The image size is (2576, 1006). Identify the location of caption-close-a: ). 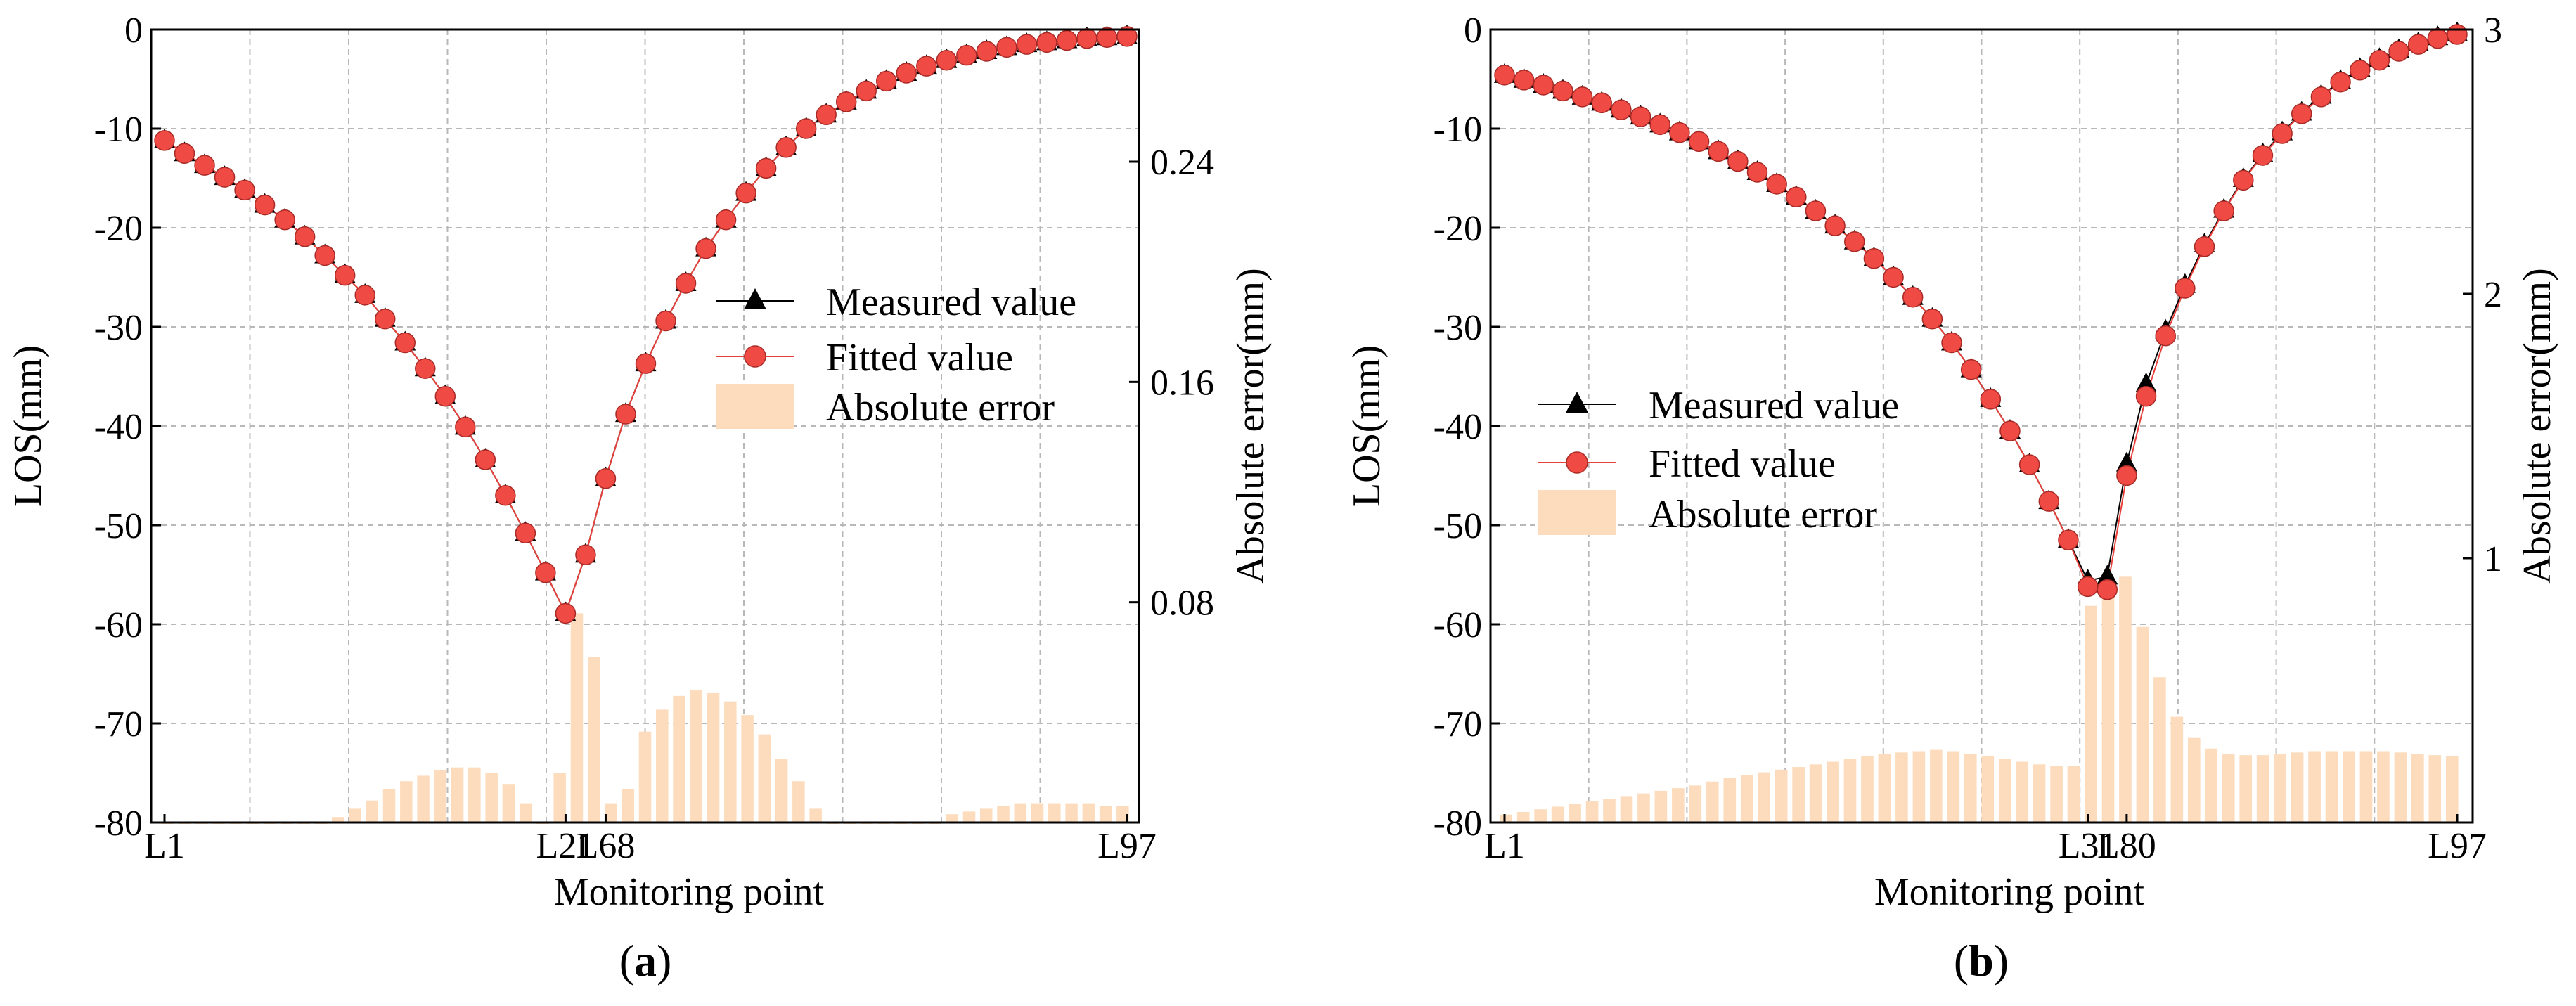
(664, 961).